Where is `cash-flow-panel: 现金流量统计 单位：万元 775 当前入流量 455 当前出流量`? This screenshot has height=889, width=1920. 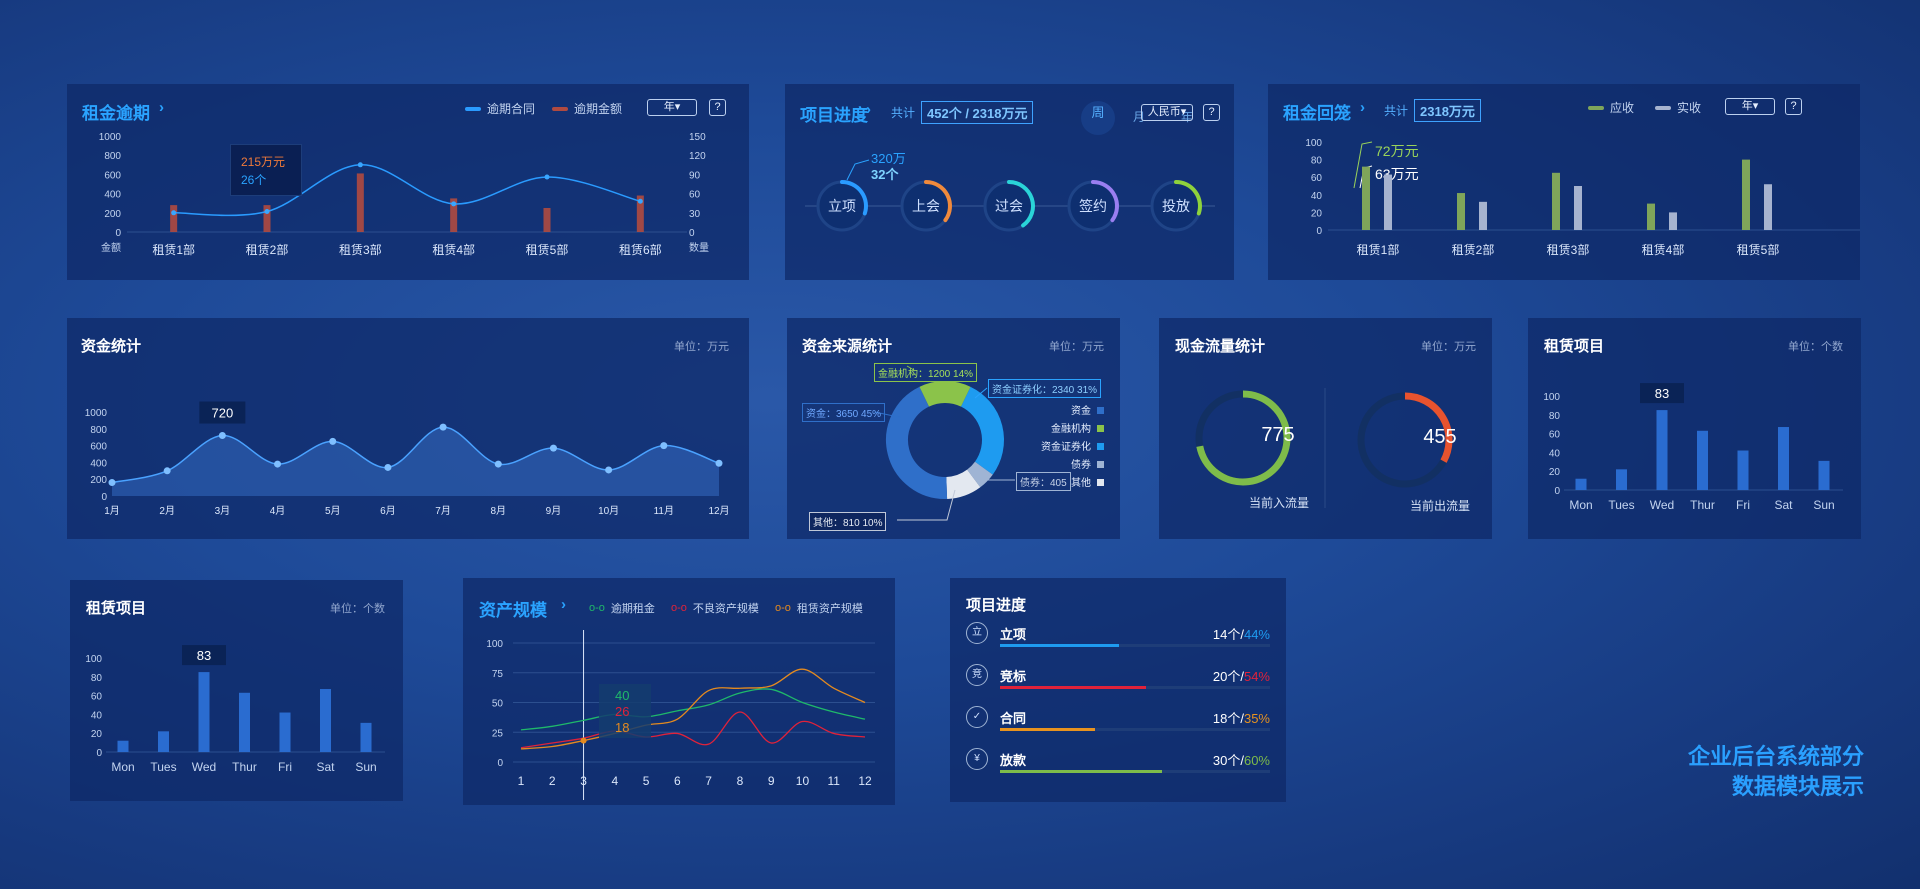 cash-flow-panel: 现金流量统计 单位：万元 775 当前入流量 455 当前出流量 is located at coordinates (1325, 428).